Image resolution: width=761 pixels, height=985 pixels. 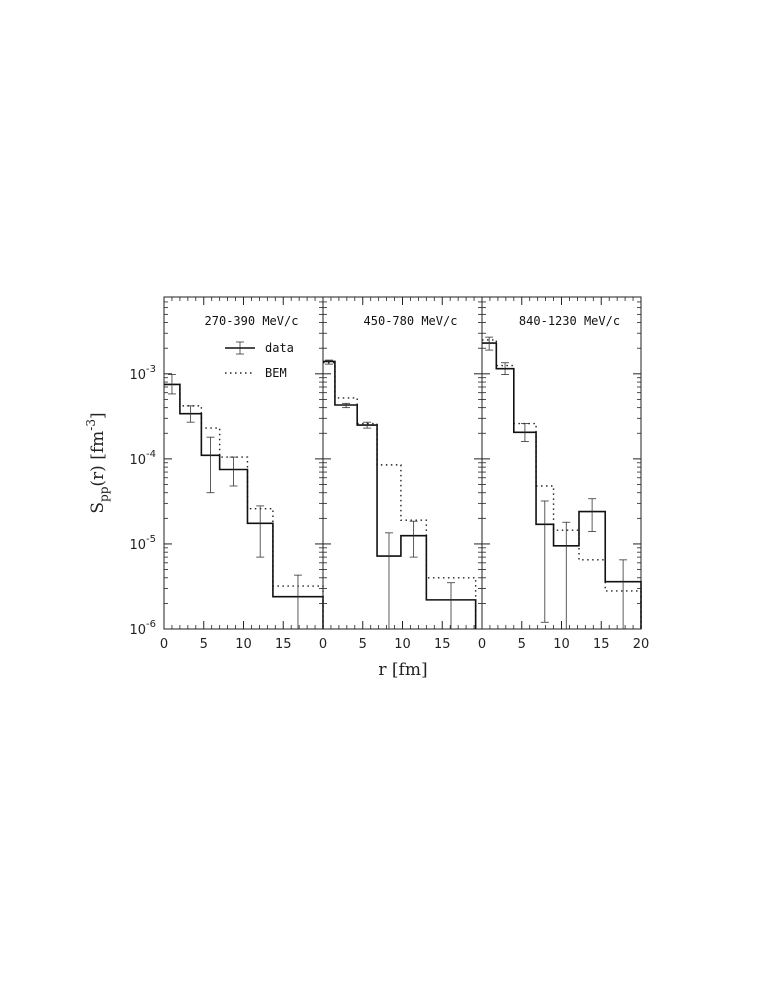 What do you see at coordinates (276, 373) in the screenshot?
I see `legend-model-label: BEM` at bounding box center [276, 373].